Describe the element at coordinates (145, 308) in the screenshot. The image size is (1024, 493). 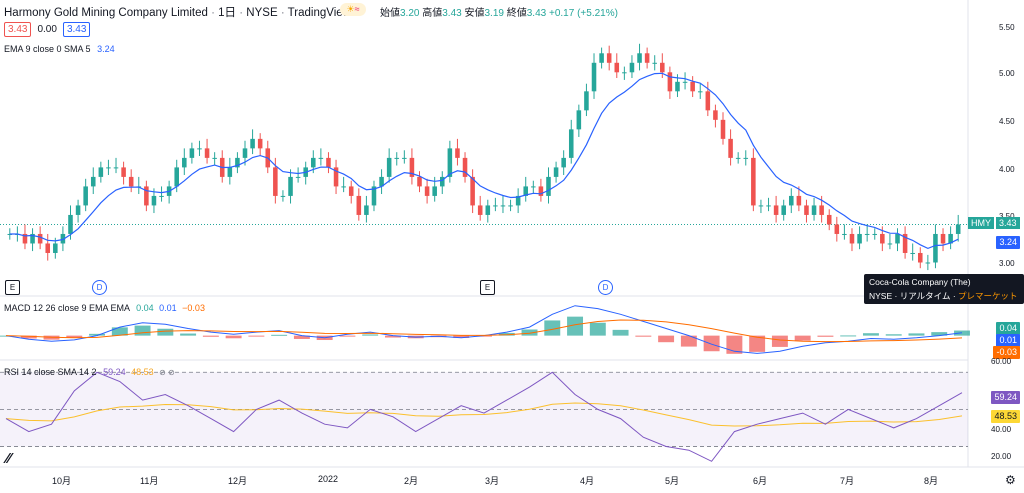
I see `macd-legend-hist: 0.04` at that location.